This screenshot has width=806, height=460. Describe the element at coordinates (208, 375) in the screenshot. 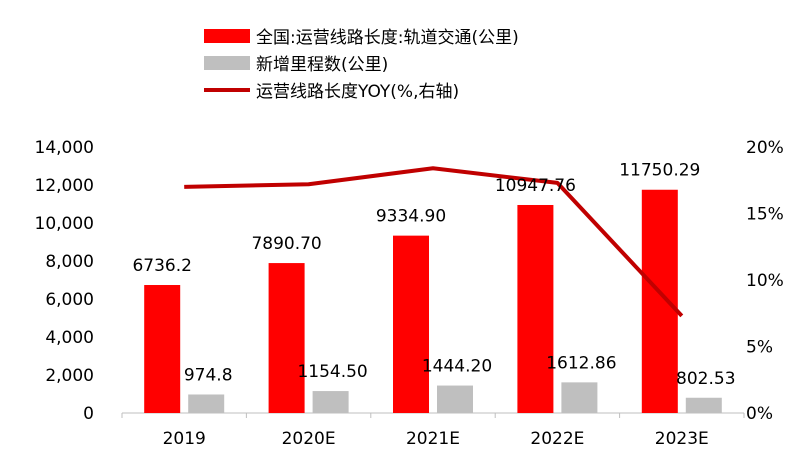

I see `data-label-new-mileage: 974.8` at that location.